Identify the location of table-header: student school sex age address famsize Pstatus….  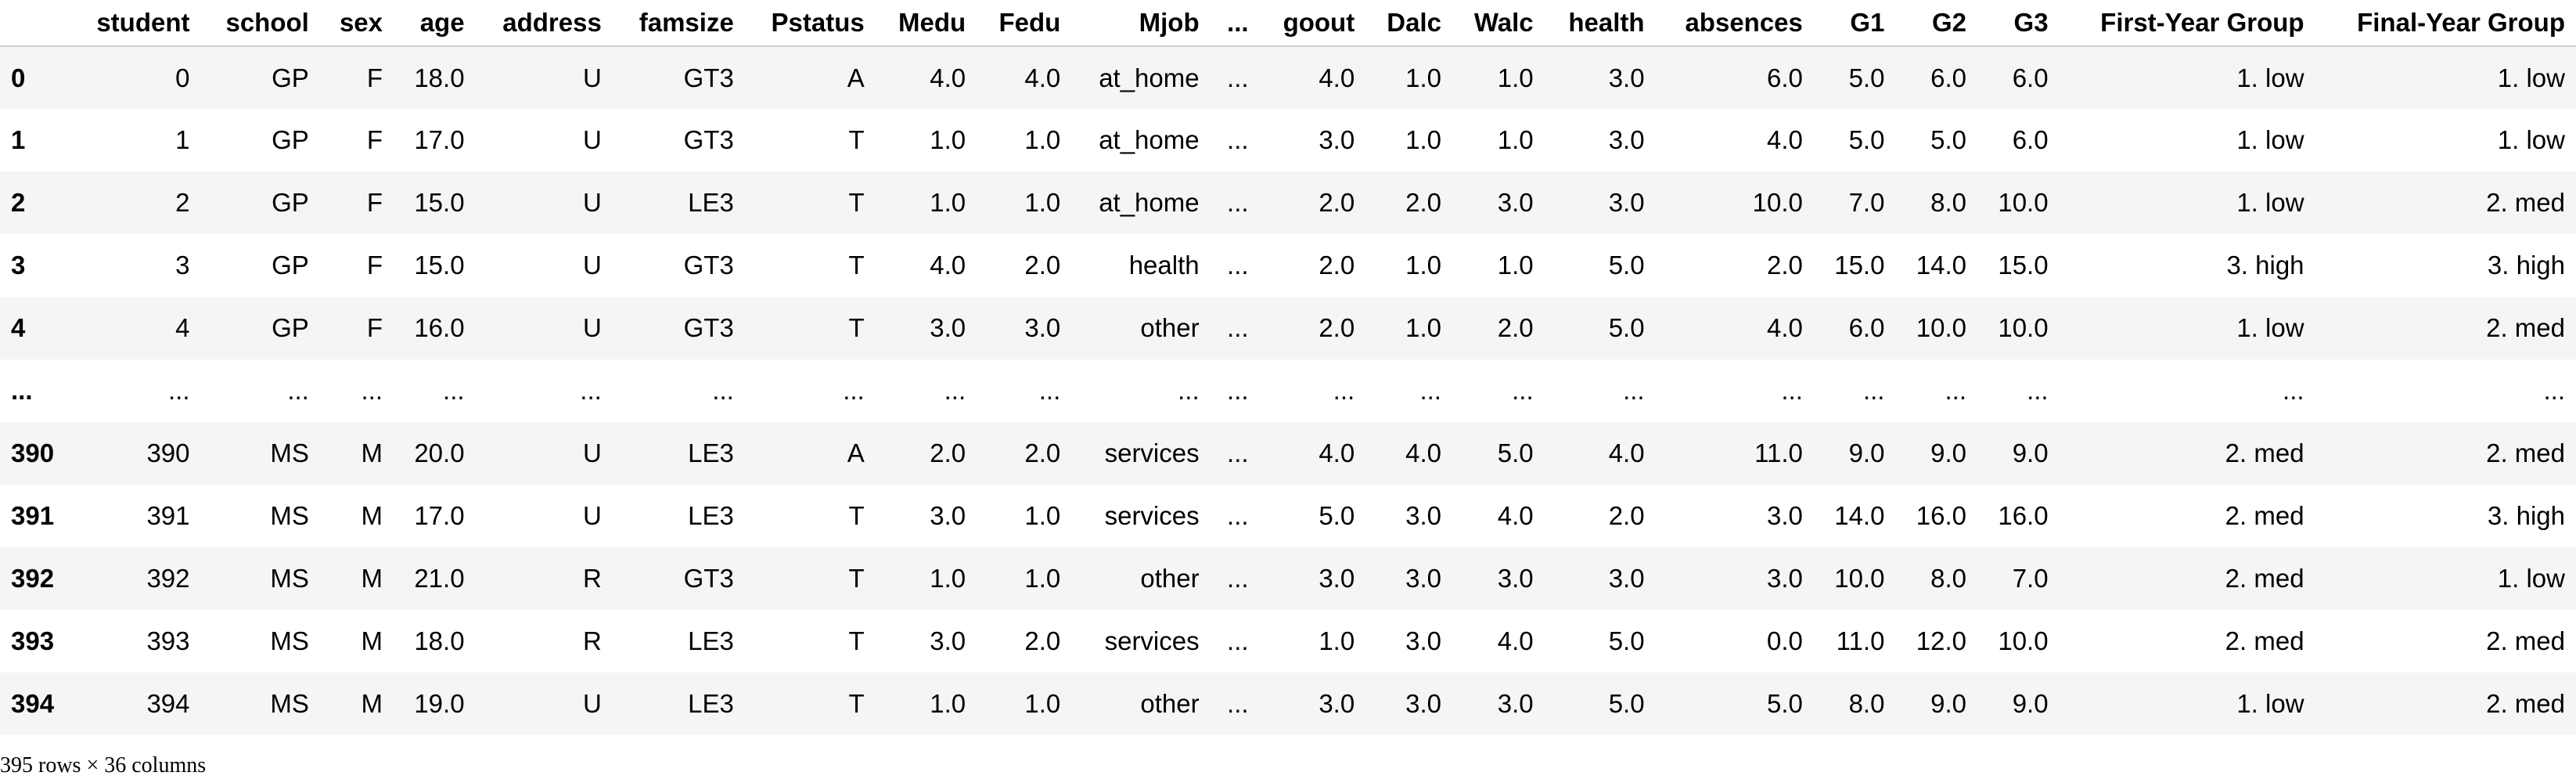
(1288, 24).